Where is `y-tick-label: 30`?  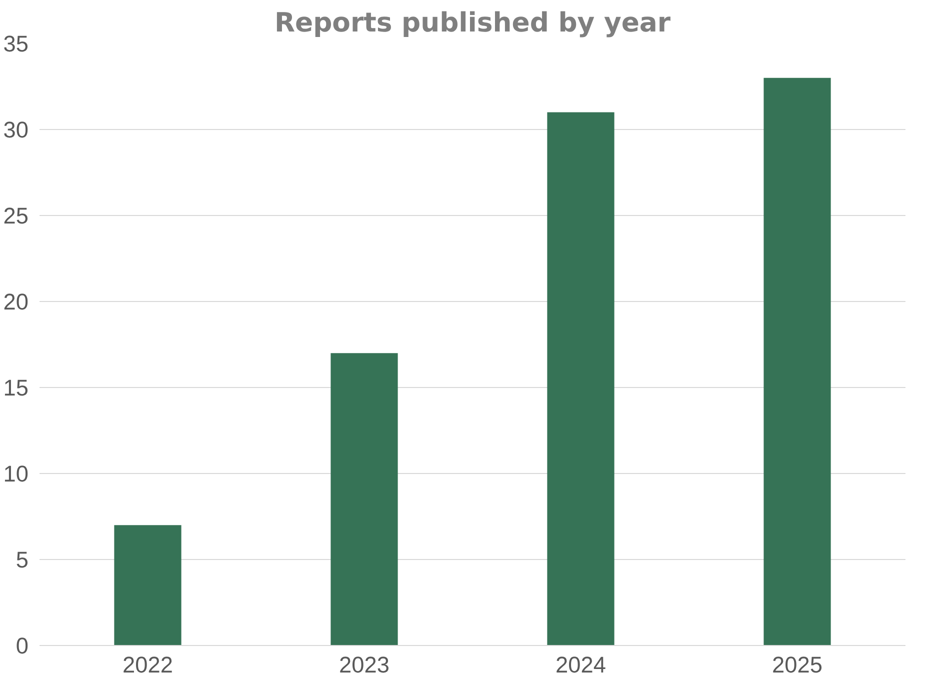
y-tick-label: 30 is located at coordinates (15, 129).